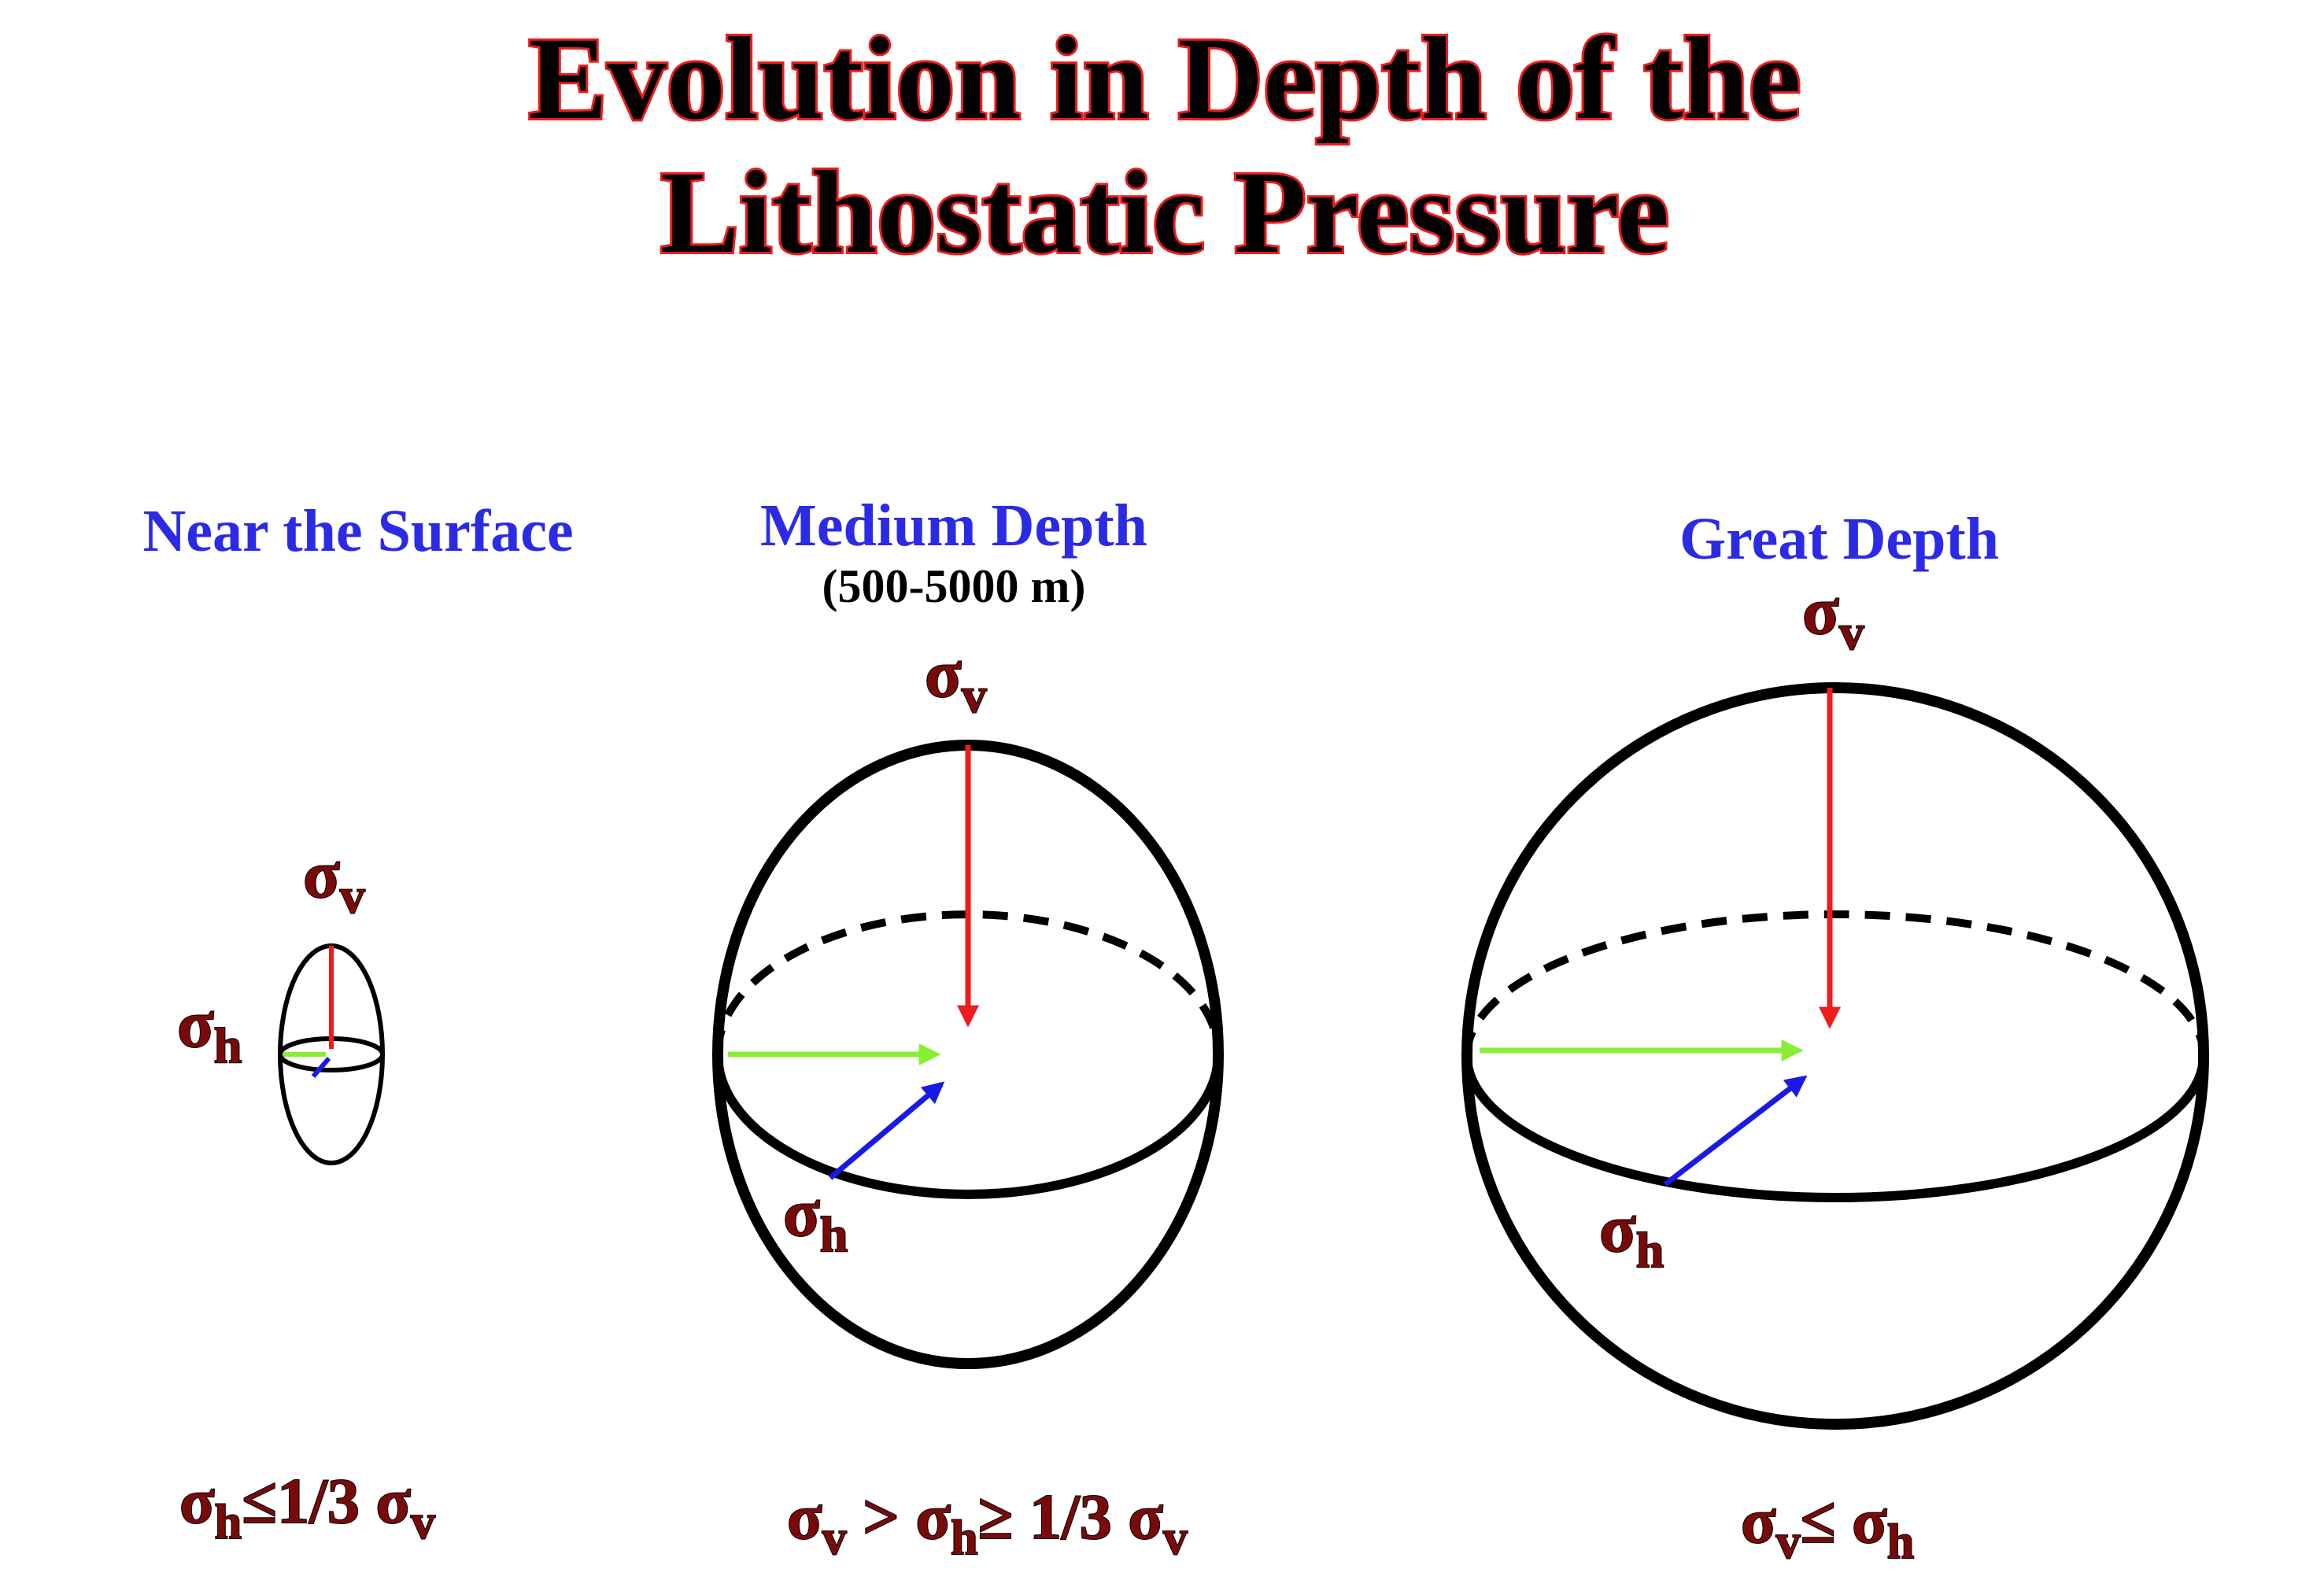 The height and width of the screenshot is (1580, 2324). I want to click on stress-relation: σv > σh≥ 1/3 σv, so click(987, 1523).